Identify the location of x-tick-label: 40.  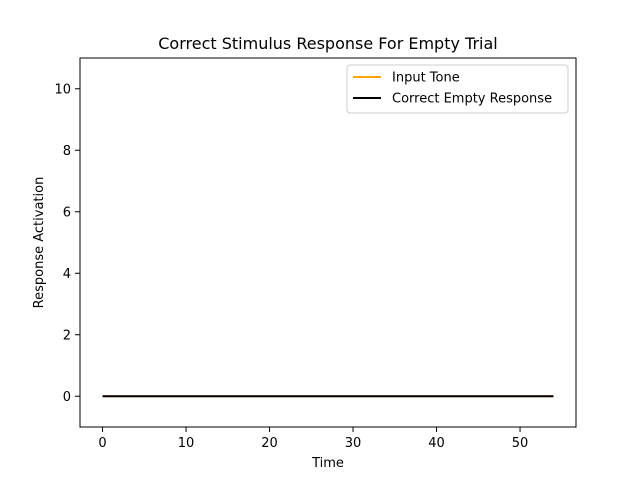
(436, 443).